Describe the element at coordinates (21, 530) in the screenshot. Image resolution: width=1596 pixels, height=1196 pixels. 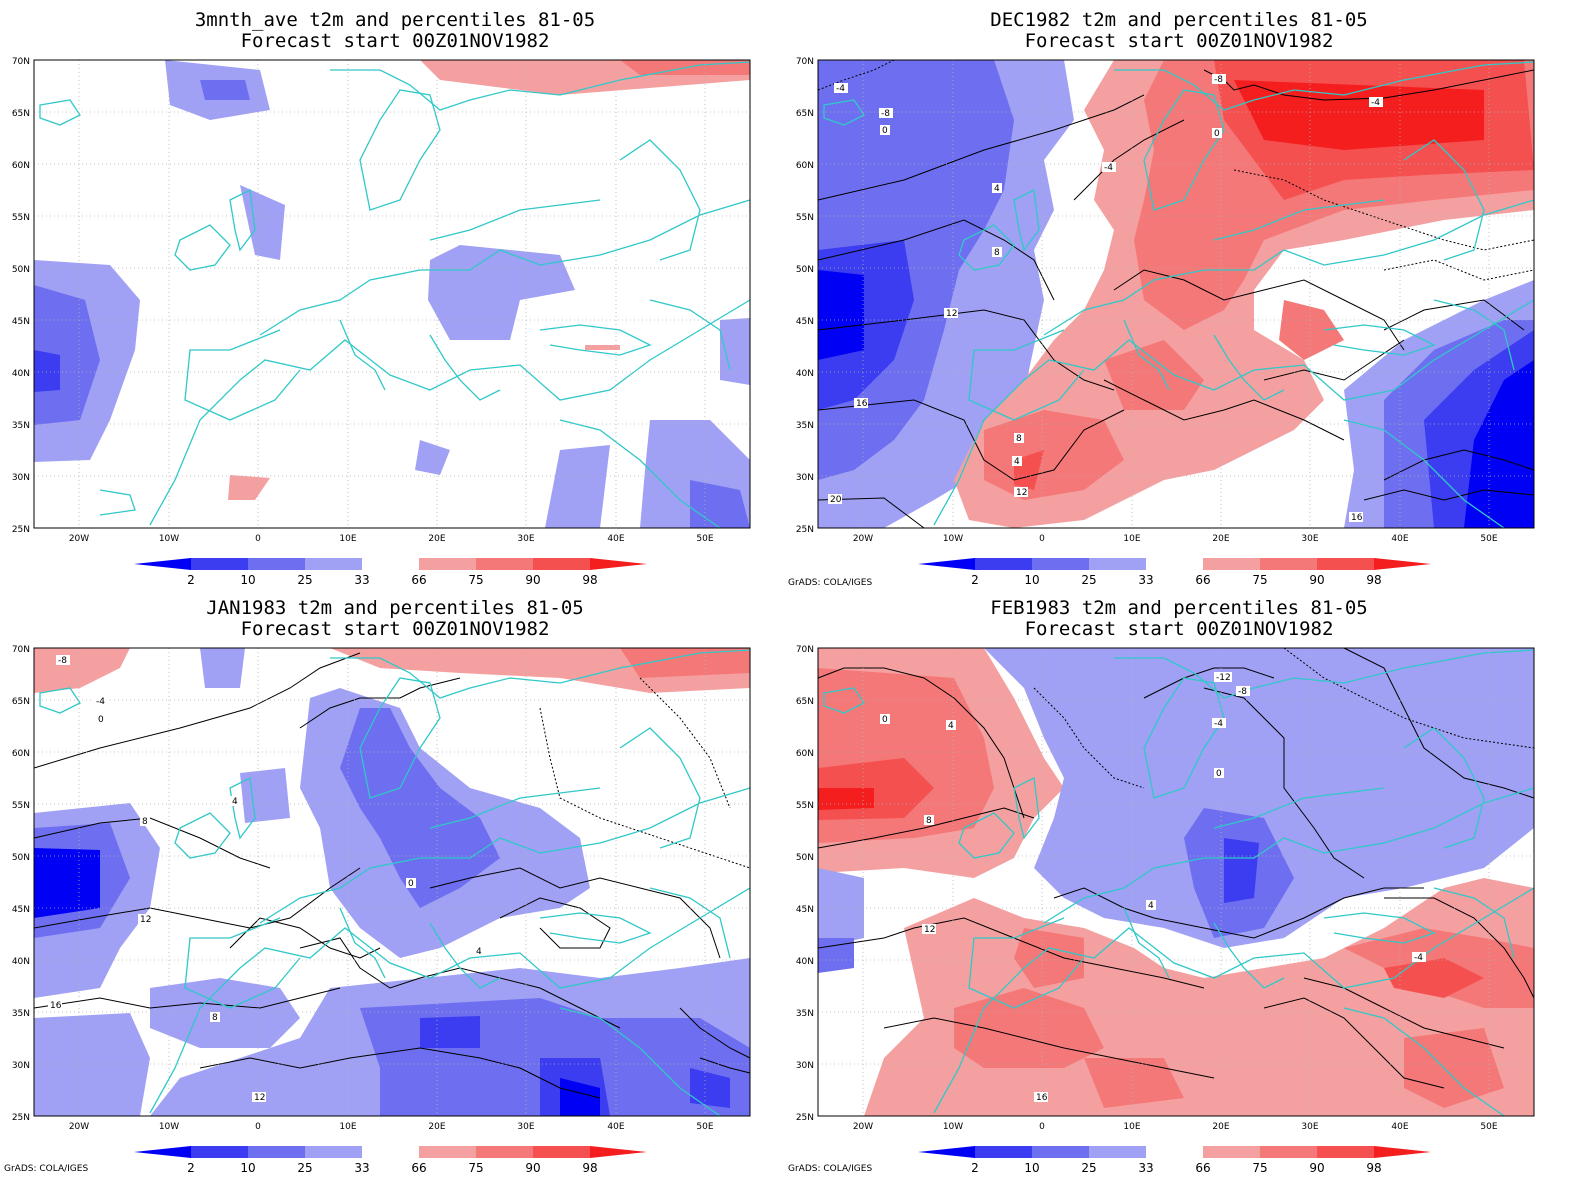
I see `svg-text: 25N` at that location.